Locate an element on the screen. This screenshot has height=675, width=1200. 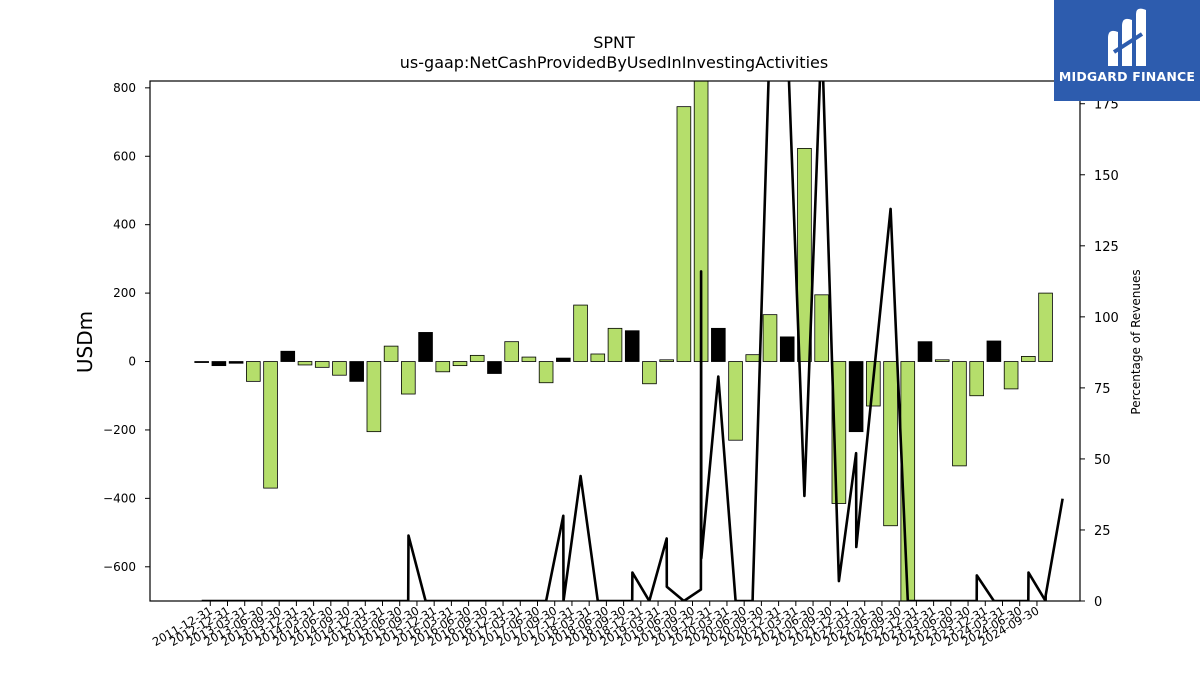
y2-tick-label: 25 is located at coordinates (1102, 531).